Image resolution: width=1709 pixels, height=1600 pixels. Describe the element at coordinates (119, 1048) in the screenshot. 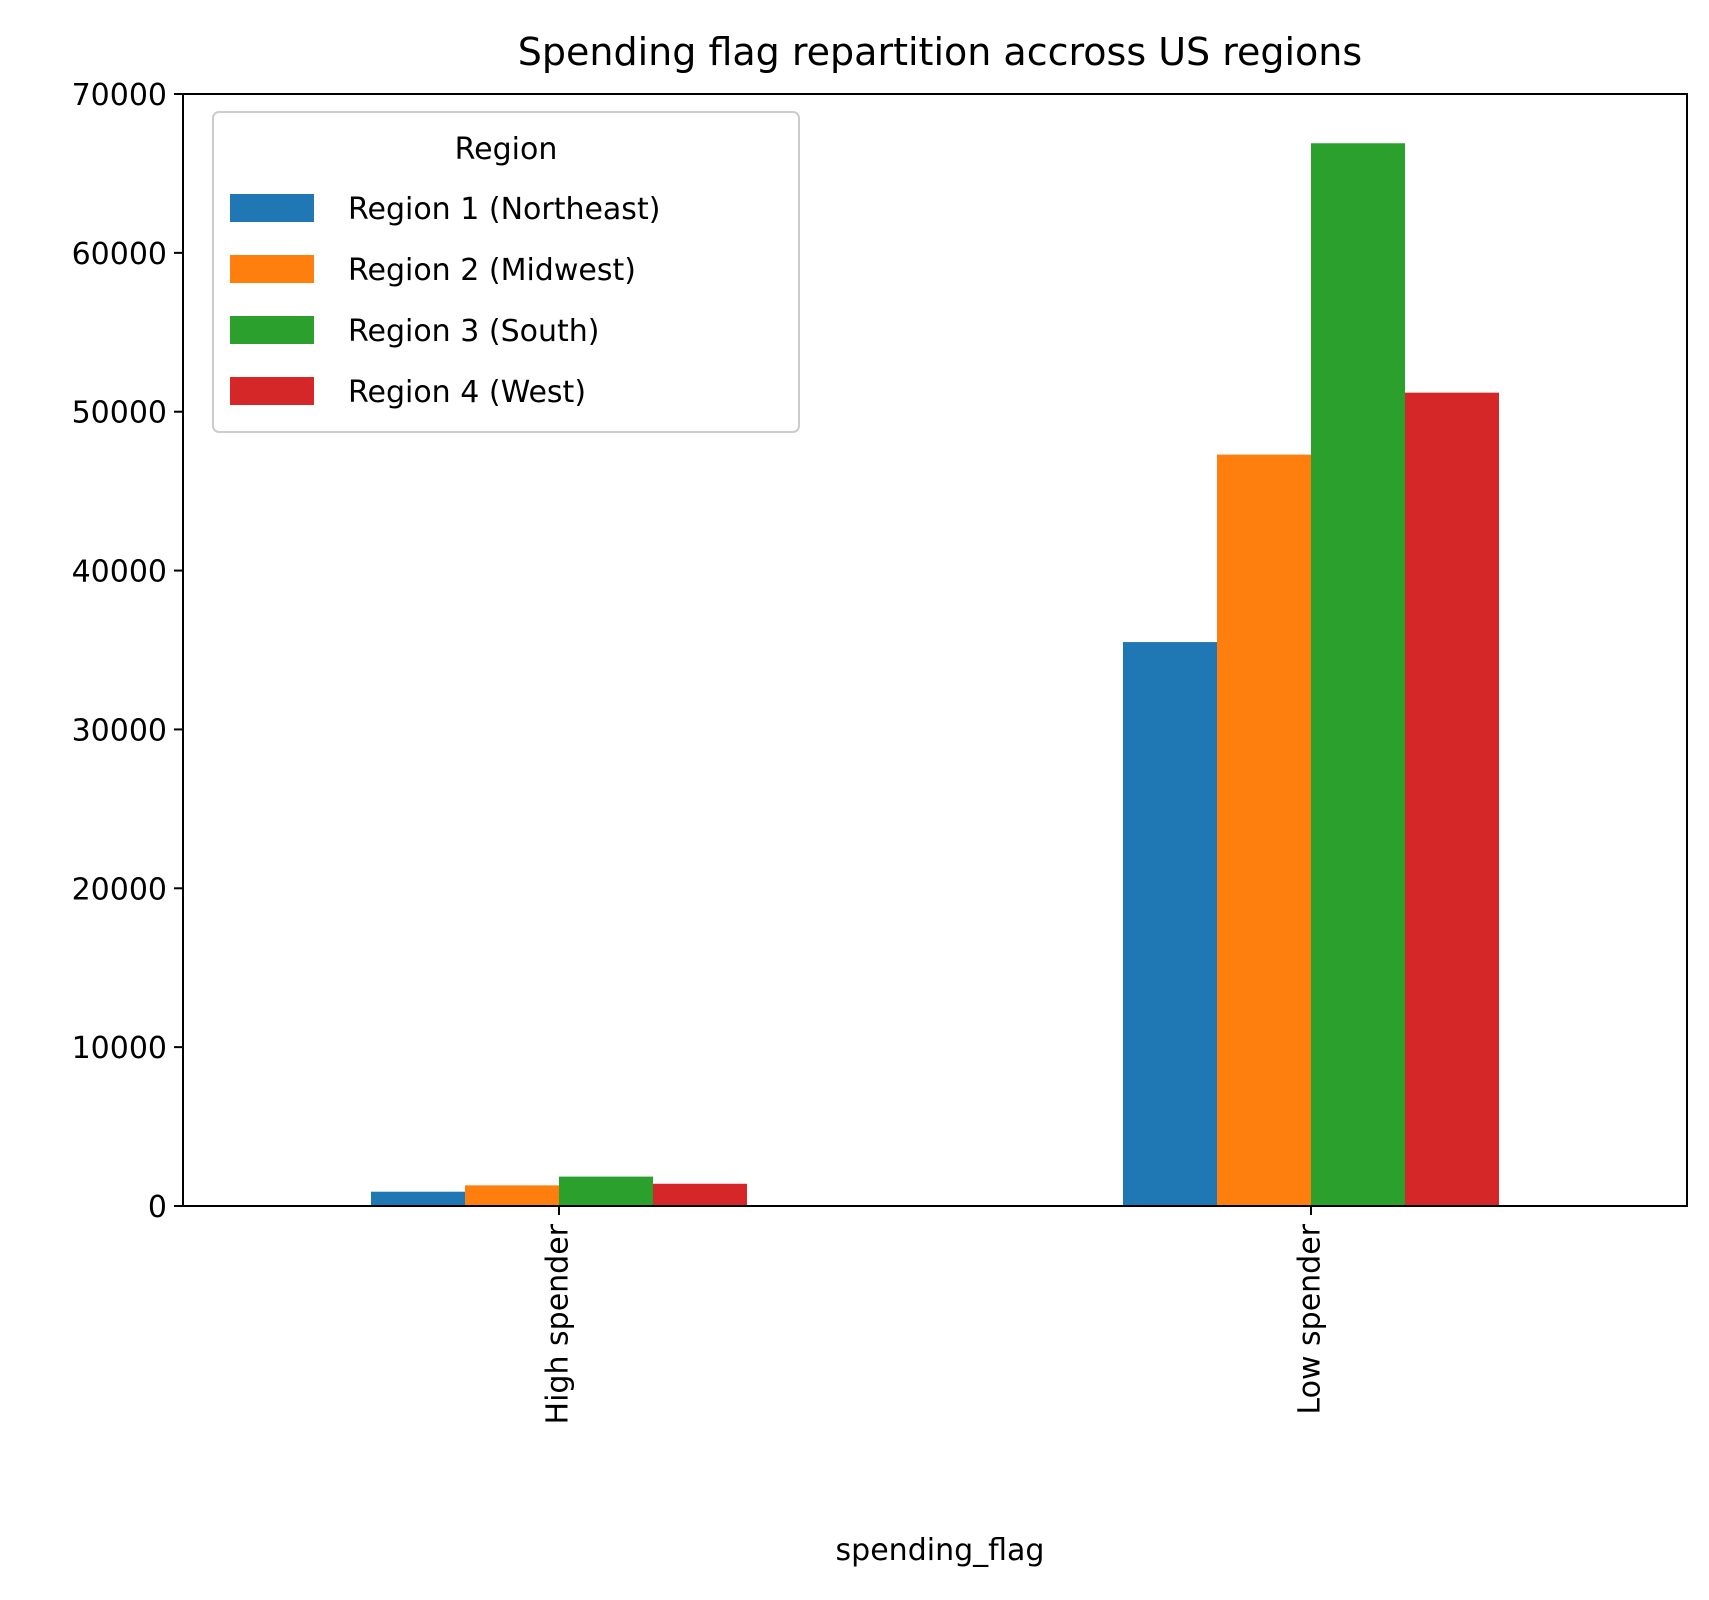

I see `y-tick-label: 10000` at that location.